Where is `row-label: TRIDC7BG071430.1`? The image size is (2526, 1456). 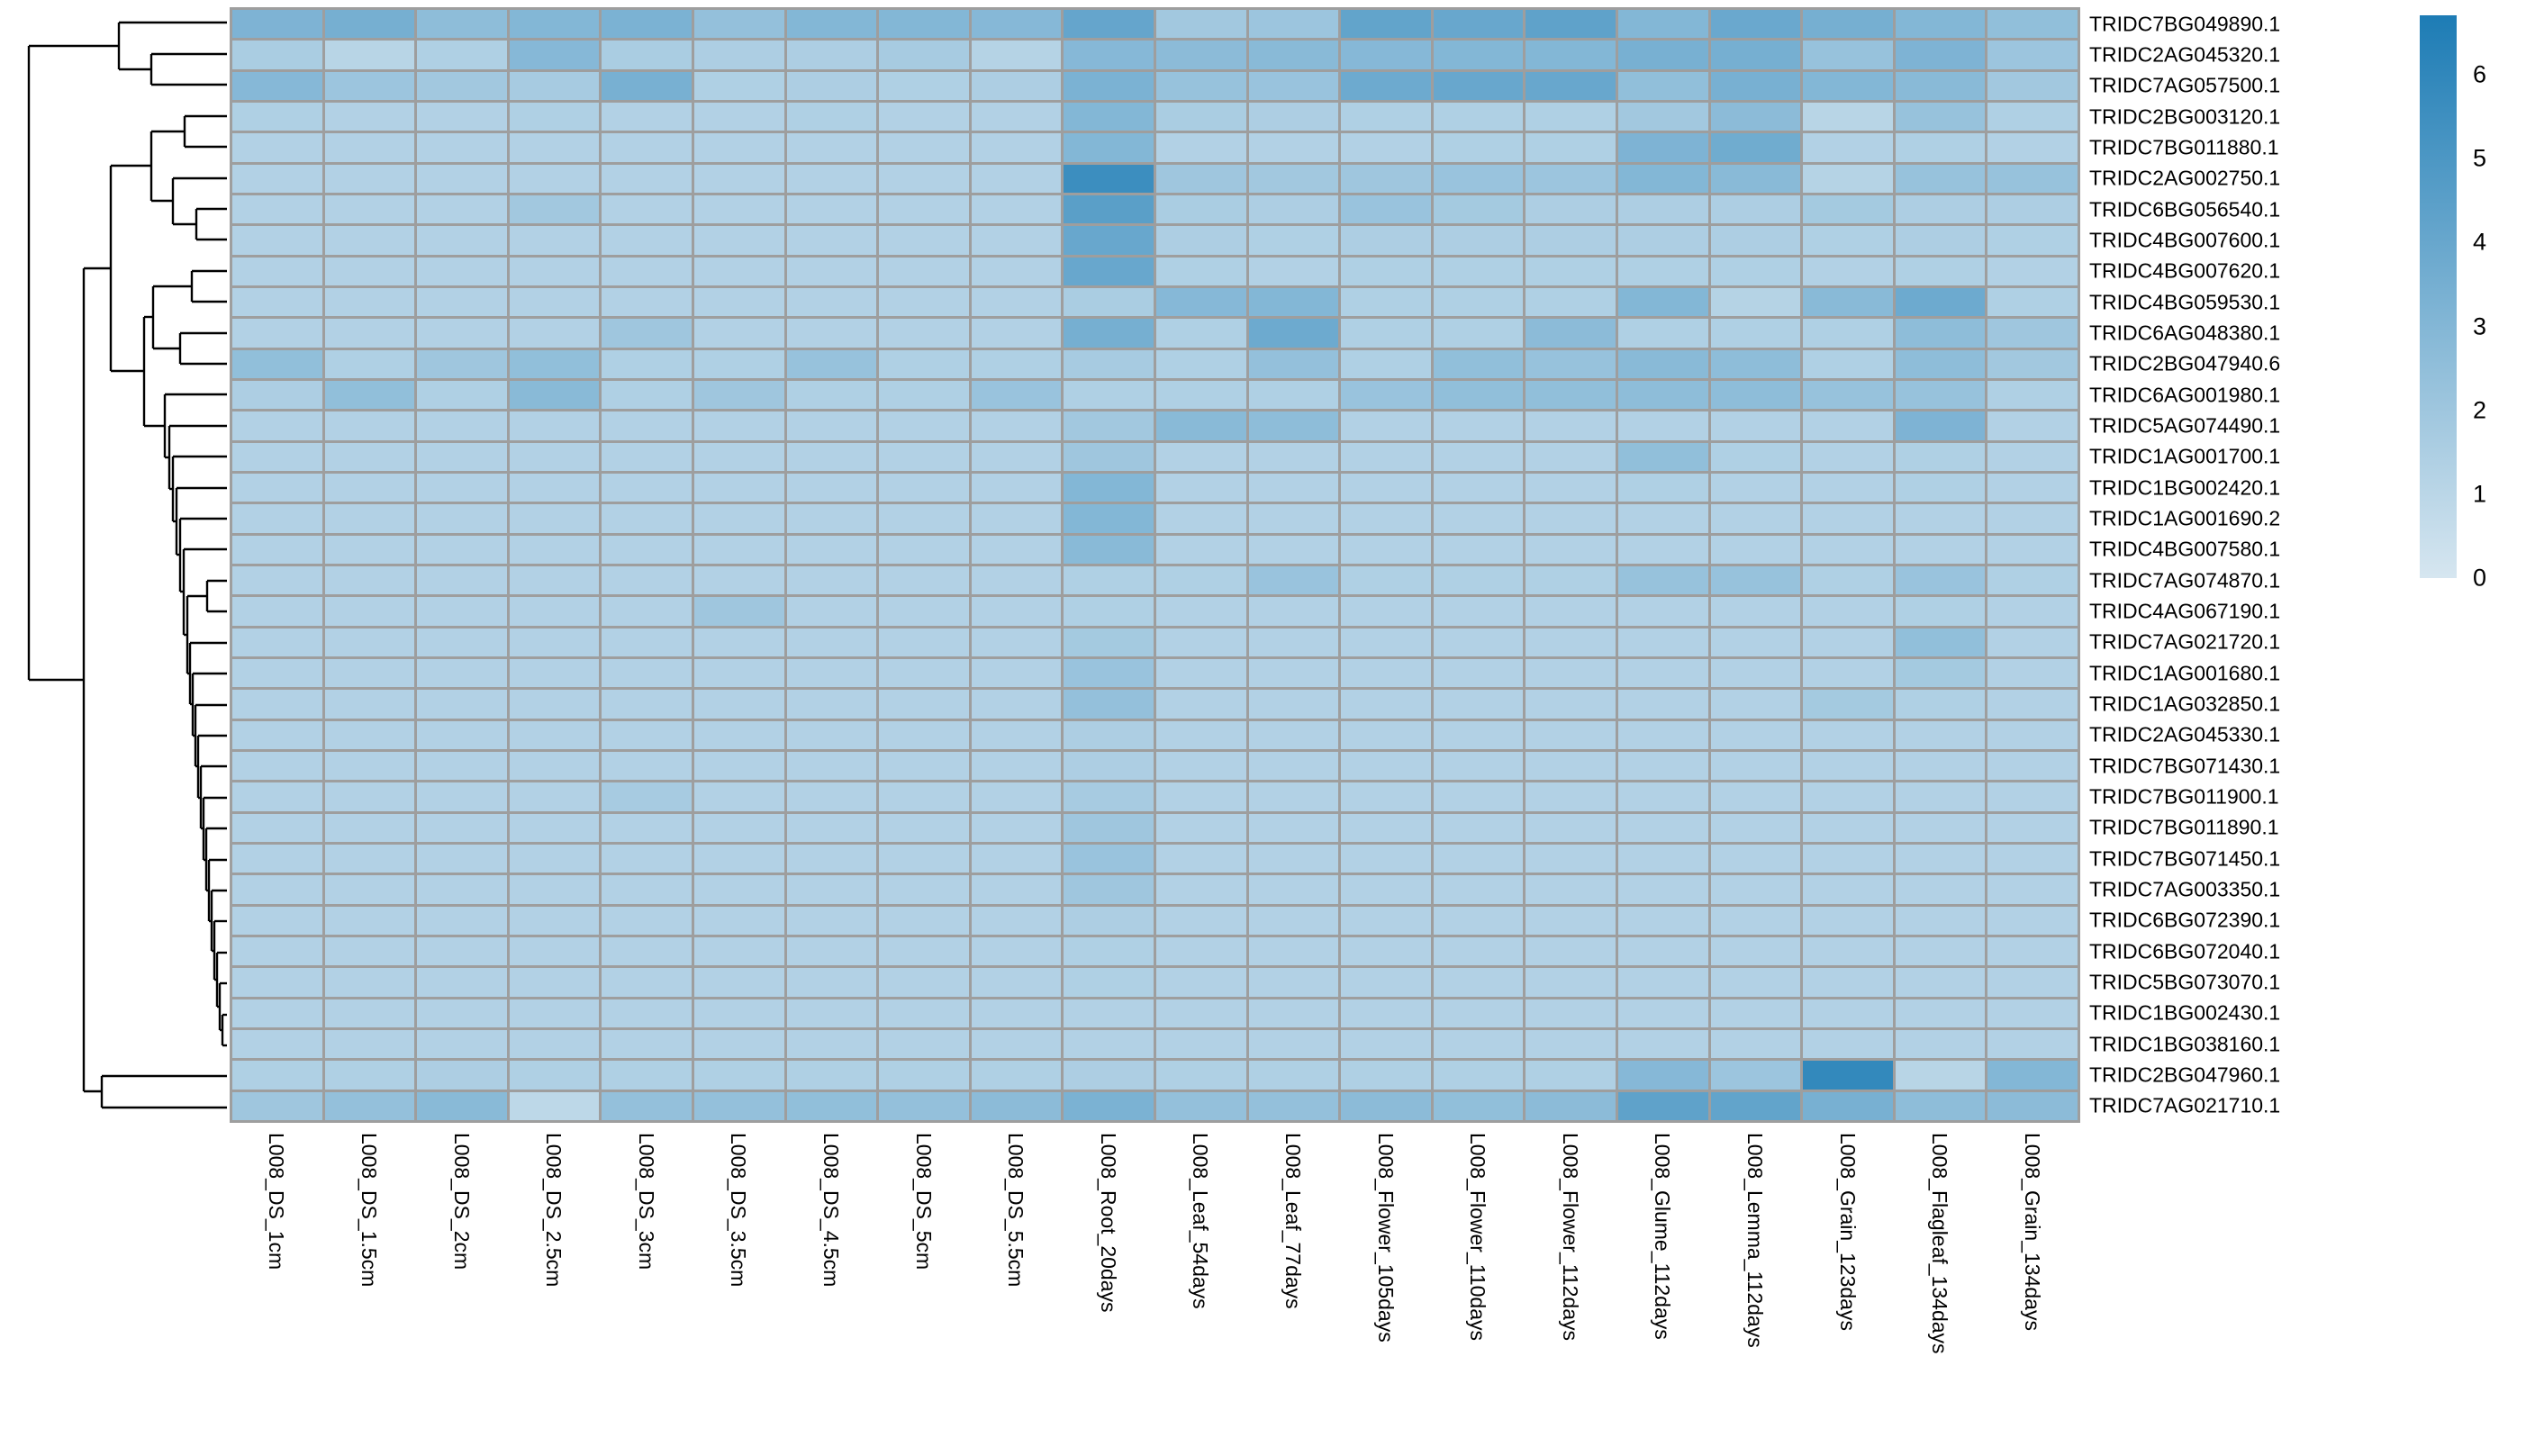
row-label: TRIDC7BG071430.1 is located at coordinates (2185, 766).